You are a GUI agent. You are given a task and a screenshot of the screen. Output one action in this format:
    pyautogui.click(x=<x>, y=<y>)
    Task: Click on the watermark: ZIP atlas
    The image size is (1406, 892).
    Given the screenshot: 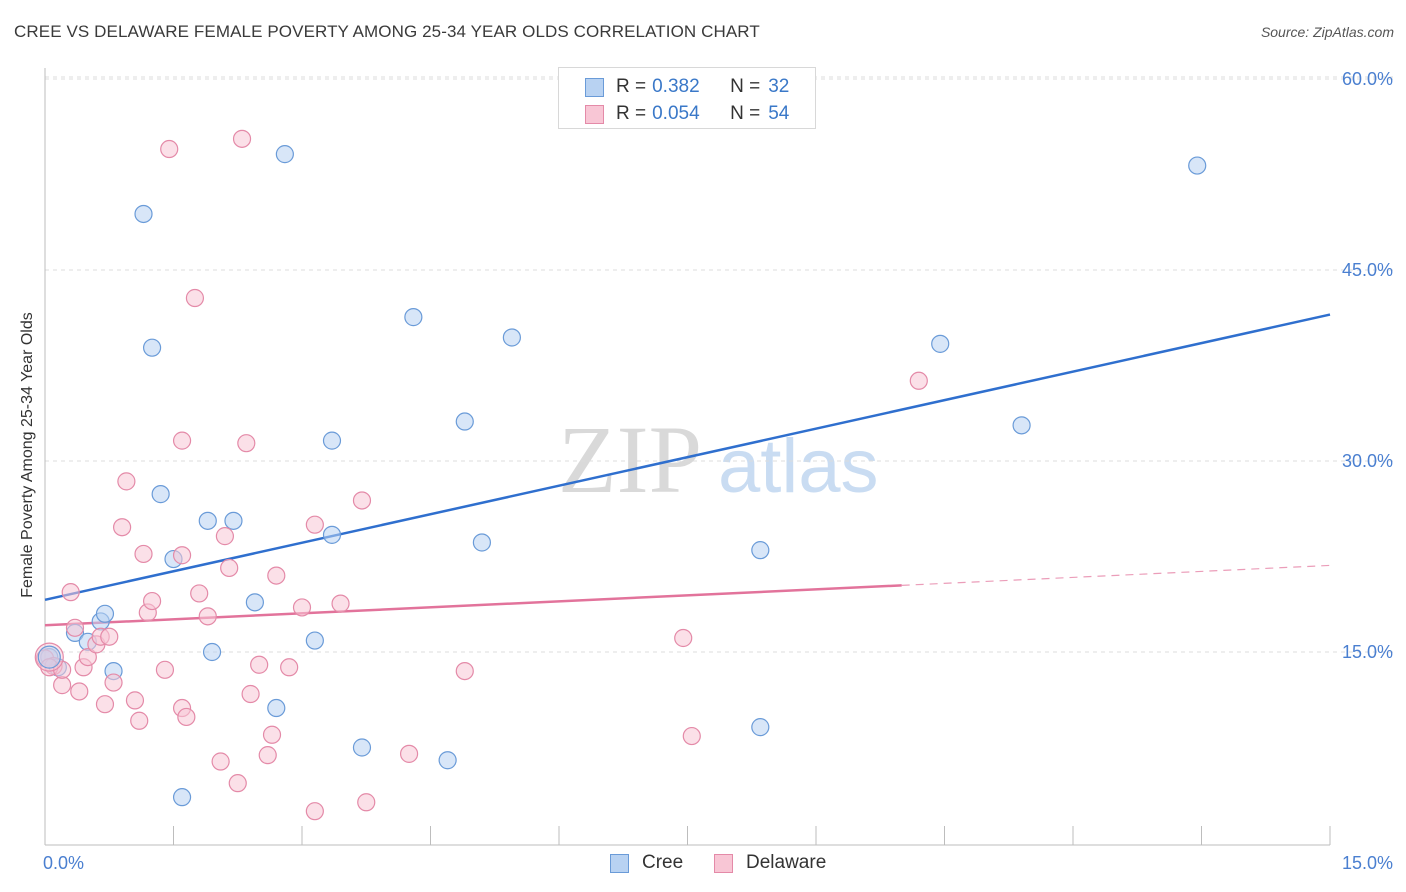 What is the action you would take?
    pyautogui.click(x=718, y=459)
    